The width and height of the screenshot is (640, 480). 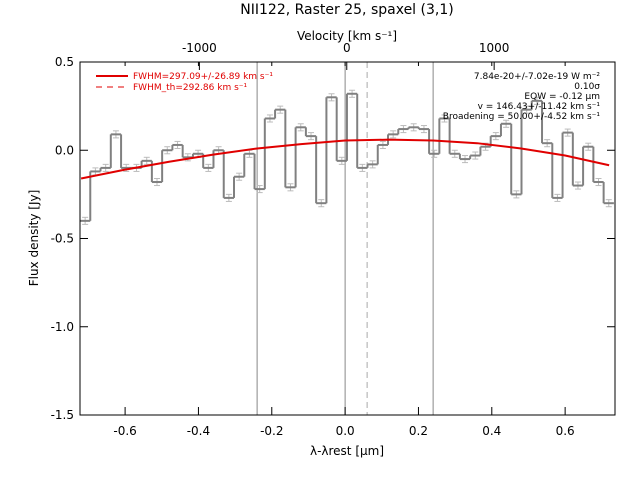 What do you see at coordinates (62, 415) in the screenshot?
I see `y-tick-label: -1.5` at bounding box center [62, 415].